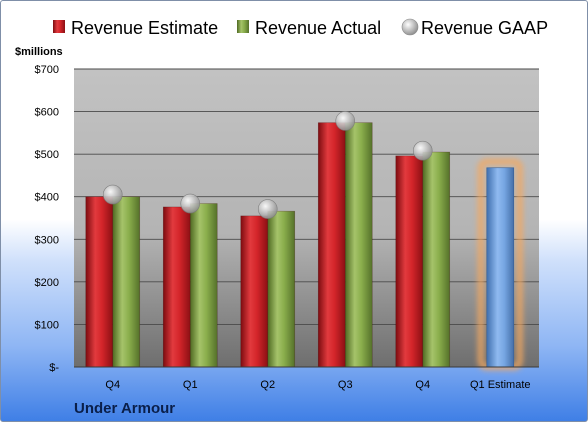 The image size is (588, 422). I want to click on revenue-estimate-q1-bar, so click(500, 267).